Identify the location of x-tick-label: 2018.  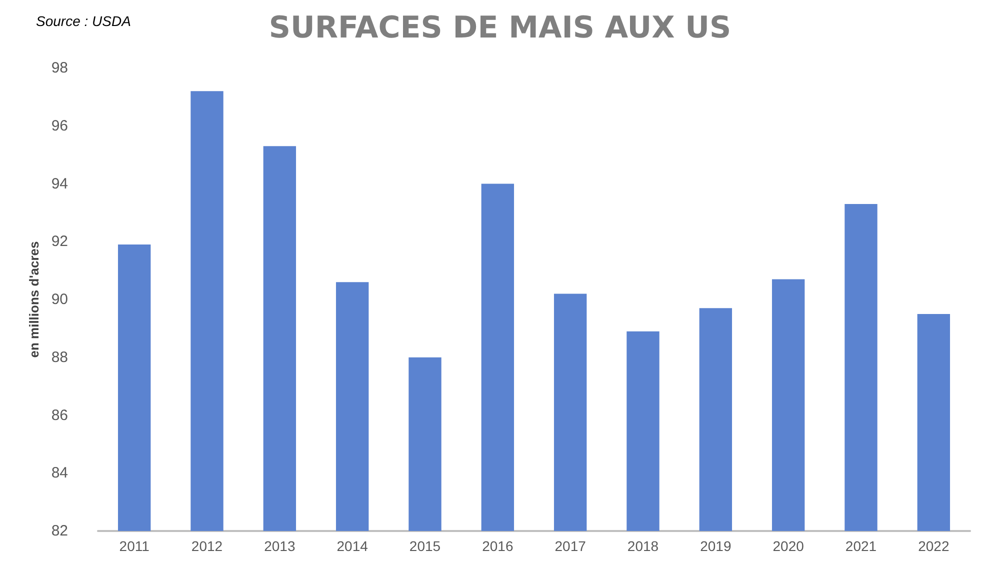
(643, 546).